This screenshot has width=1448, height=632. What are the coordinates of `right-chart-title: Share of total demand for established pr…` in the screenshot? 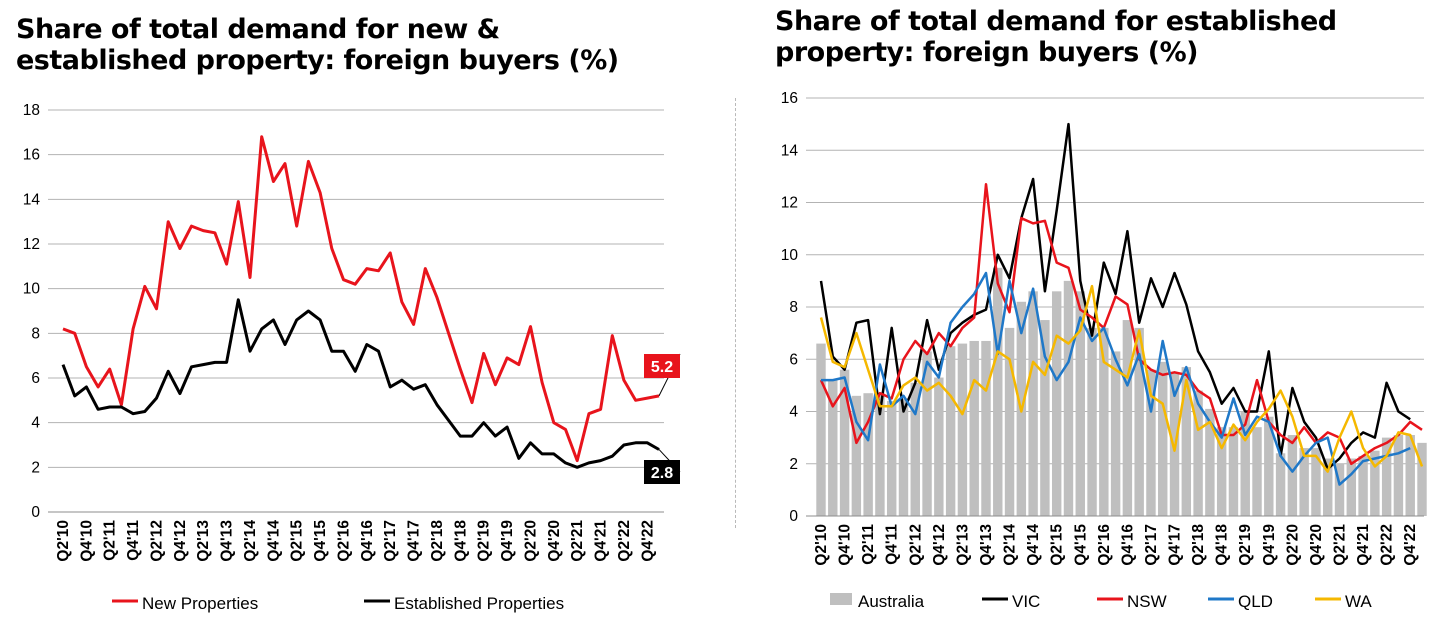 It's located at (1056, 37).